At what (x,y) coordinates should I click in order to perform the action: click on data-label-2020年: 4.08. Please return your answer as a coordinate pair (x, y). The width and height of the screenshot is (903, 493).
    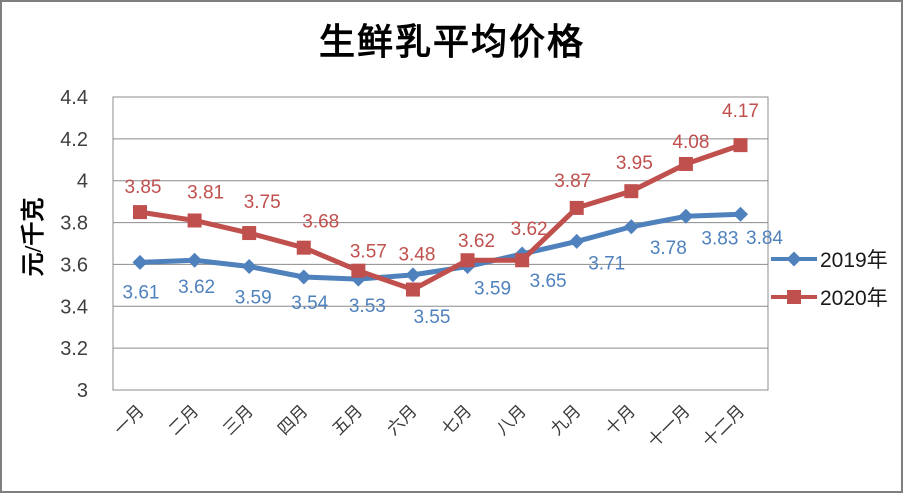
    Looking at the image, I should click on (690, 142).